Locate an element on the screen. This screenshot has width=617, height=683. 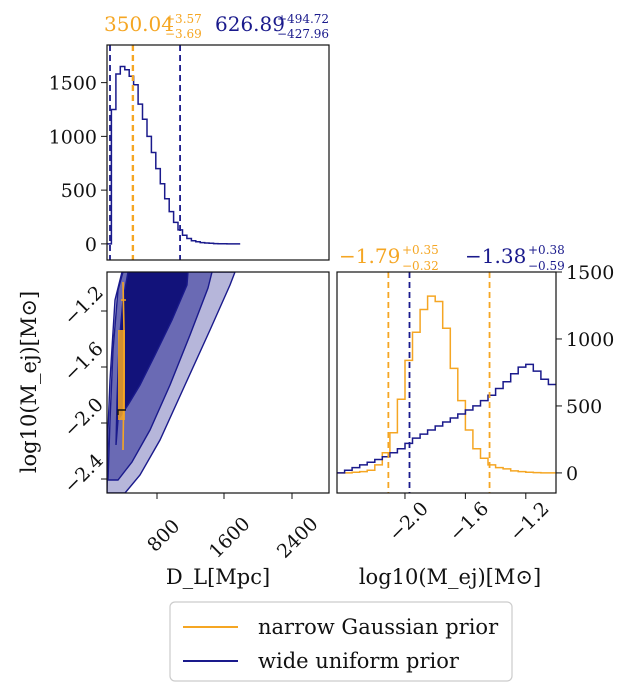
joint-panel-frame is located at coordinates (218, 382).